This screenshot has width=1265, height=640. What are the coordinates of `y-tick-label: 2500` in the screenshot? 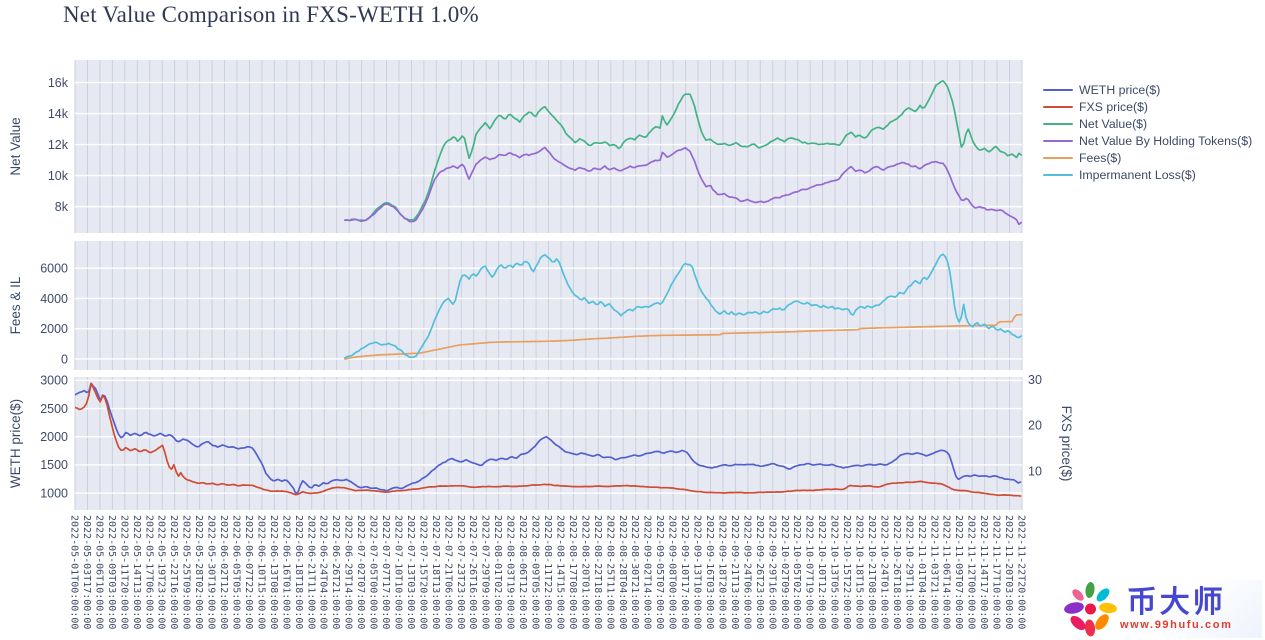 It's located at (54, 409).